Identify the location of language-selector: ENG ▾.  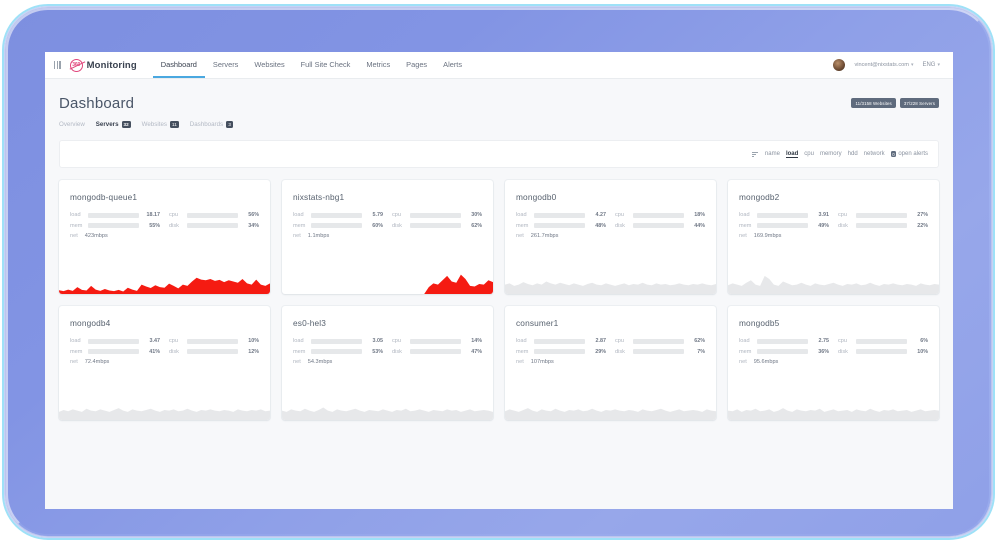
(931, 65).